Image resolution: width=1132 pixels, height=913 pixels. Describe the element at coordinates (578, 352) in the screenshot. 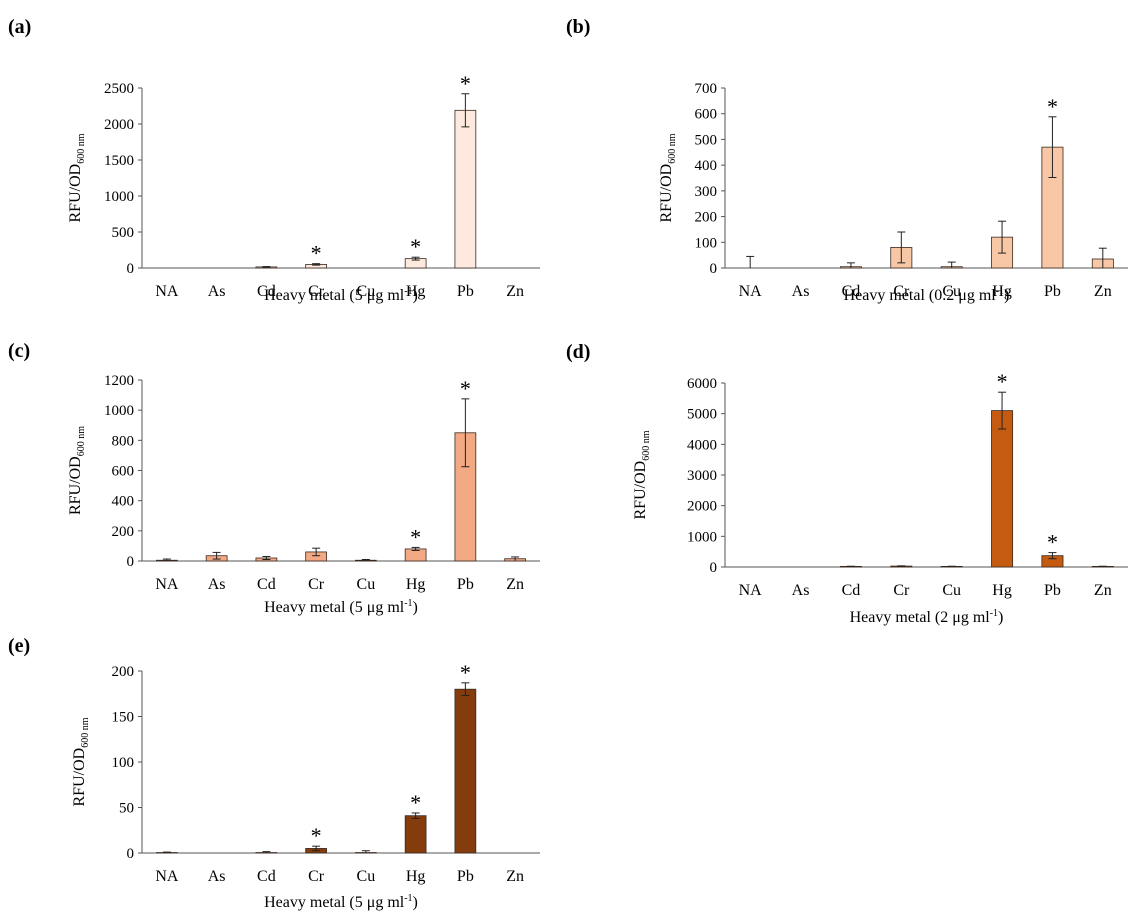

I see `panel-label-d: (d)` at that location.